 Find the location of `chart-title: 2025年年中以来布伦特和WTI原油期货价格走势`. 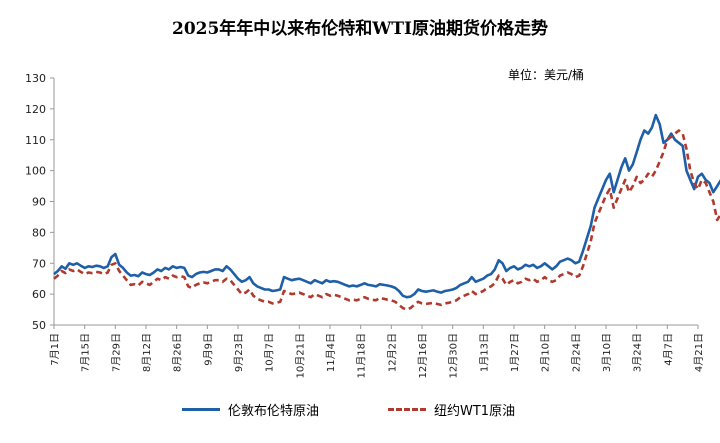

chart-title: 2025年年中以来布伦特和WTI原油期货价格走势 is located at coordinates (359, 29).